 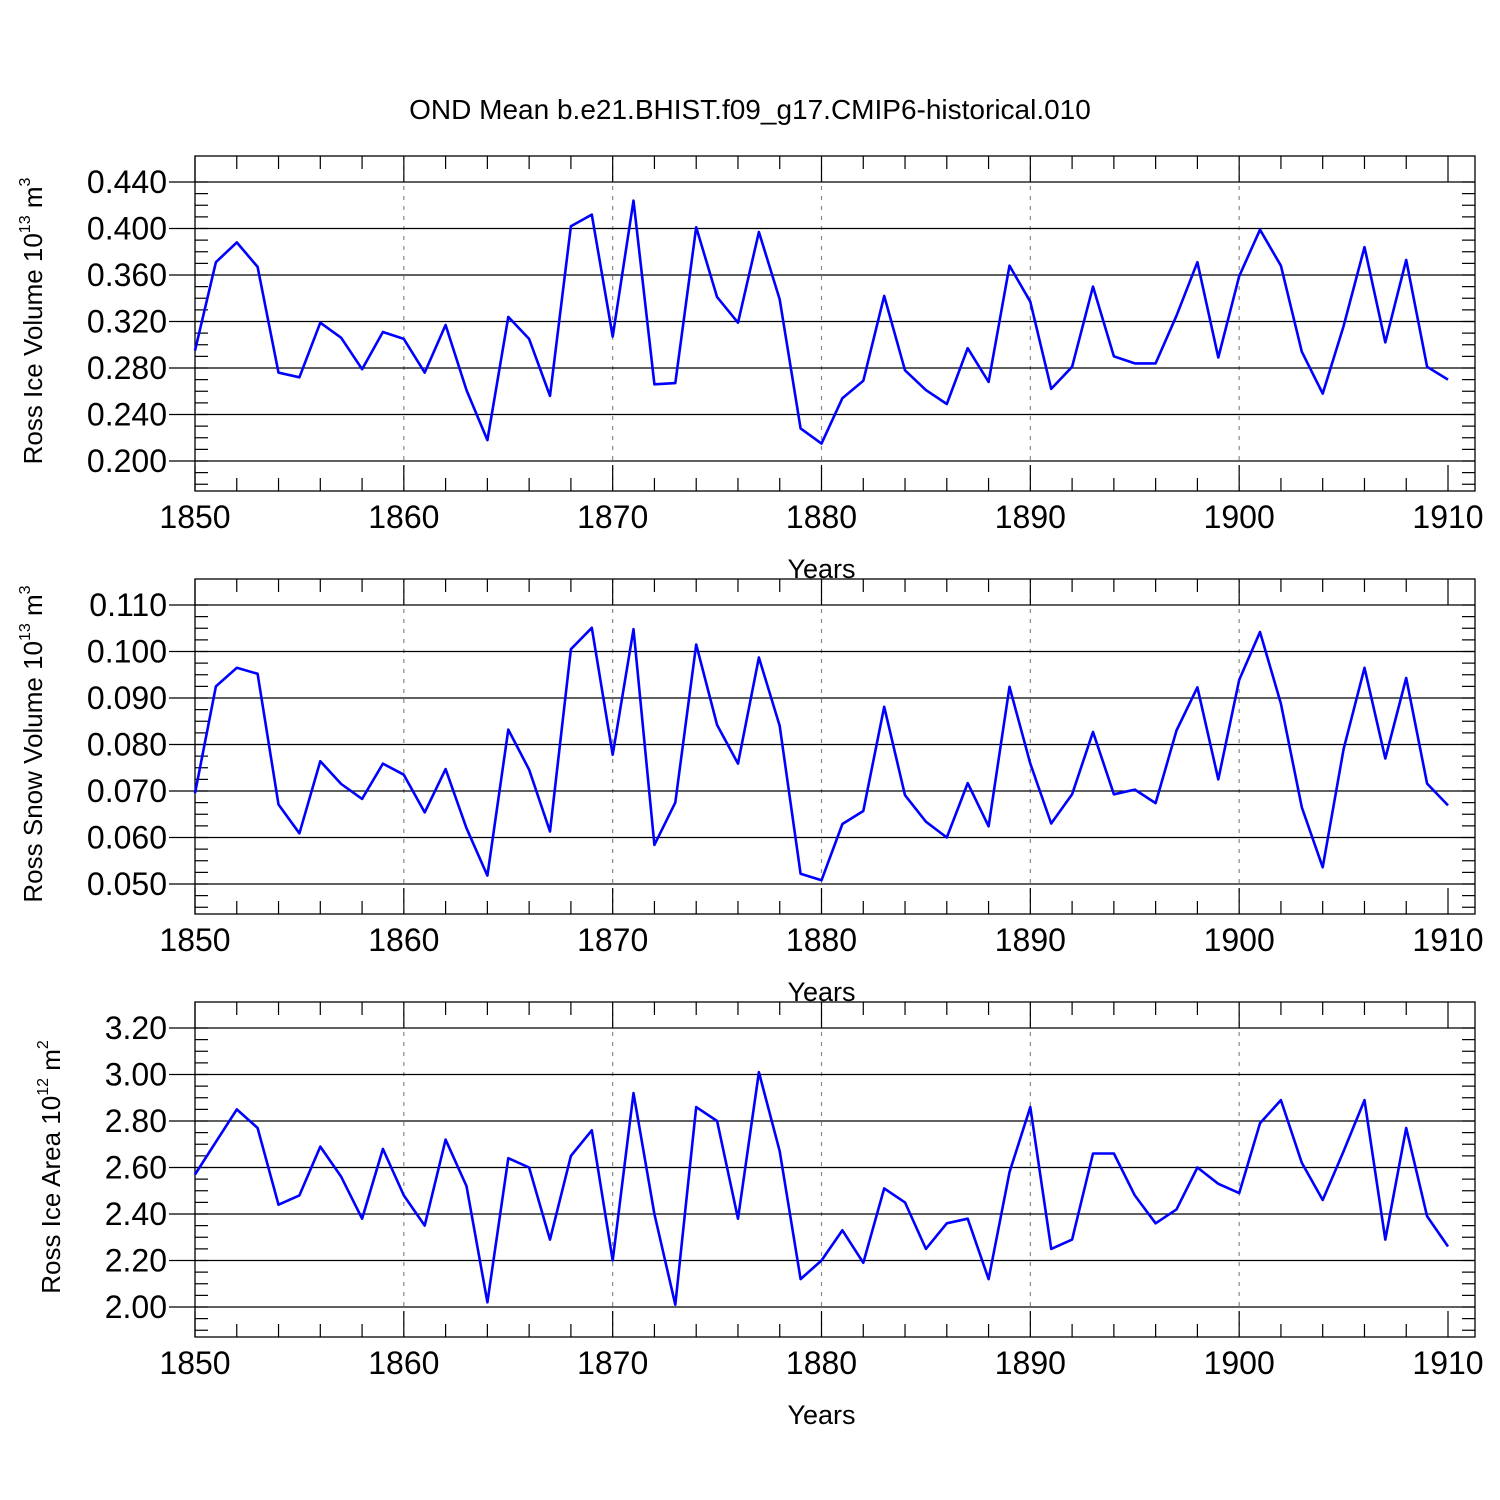 What do you see at coordinates (127, 745) in the screenshot?
I see `y-tick-label: 0.080` at bounding box center [127, 745].